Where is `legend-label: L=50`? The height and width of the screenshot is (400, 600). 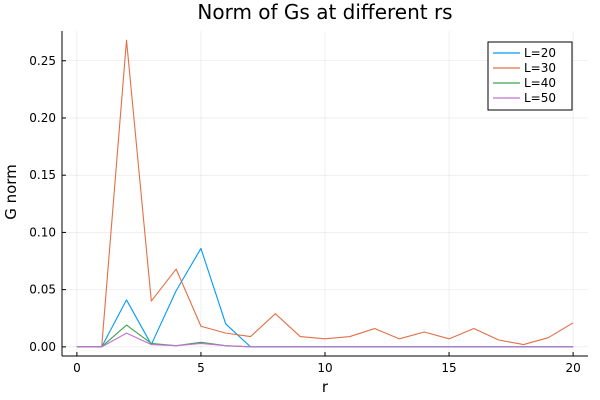 legend-label: L=50 is located at coordinates (540, 98).